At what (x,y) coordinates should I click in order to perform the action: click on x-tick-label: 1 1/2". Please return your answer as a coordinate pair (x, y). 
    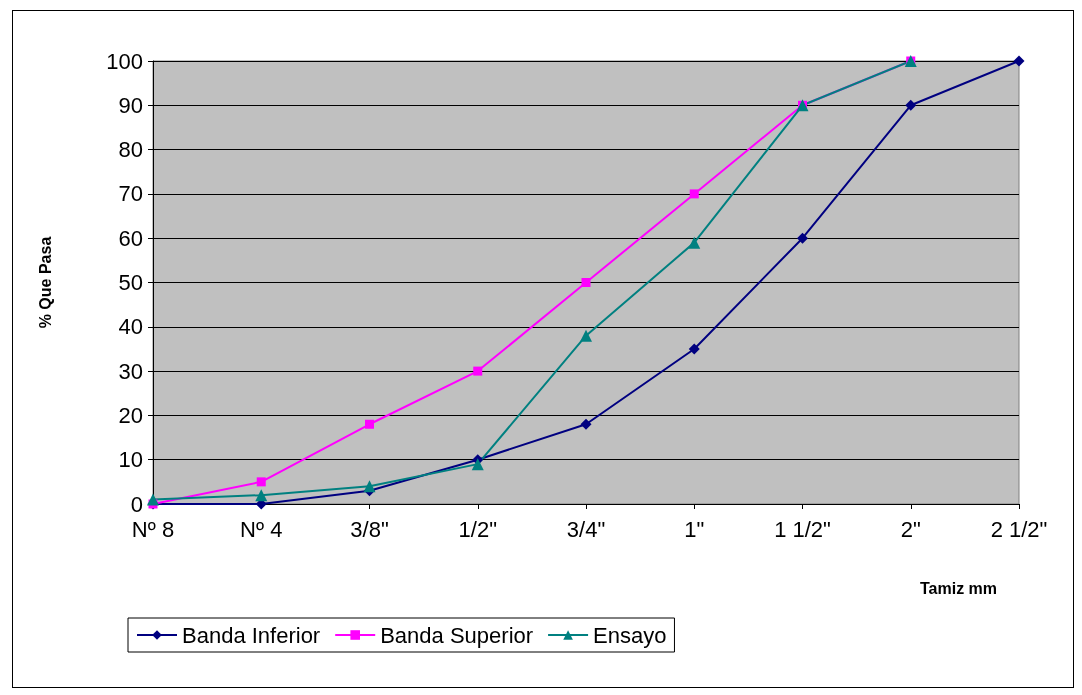
    Looking at the image, I should click on (802, 529).